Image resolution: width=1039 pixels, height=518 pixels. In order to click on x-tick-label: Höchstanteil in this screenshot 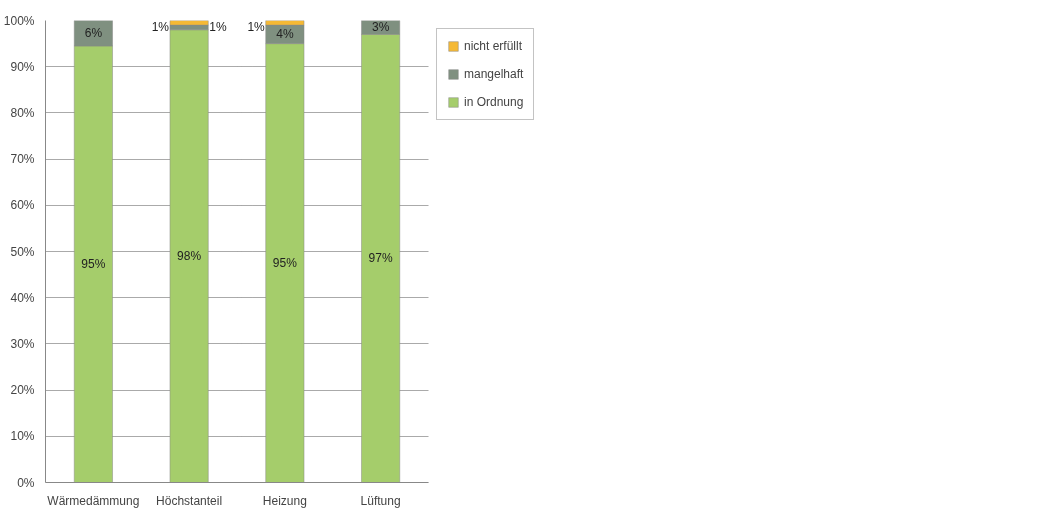, I will do `click(189, 500)`.